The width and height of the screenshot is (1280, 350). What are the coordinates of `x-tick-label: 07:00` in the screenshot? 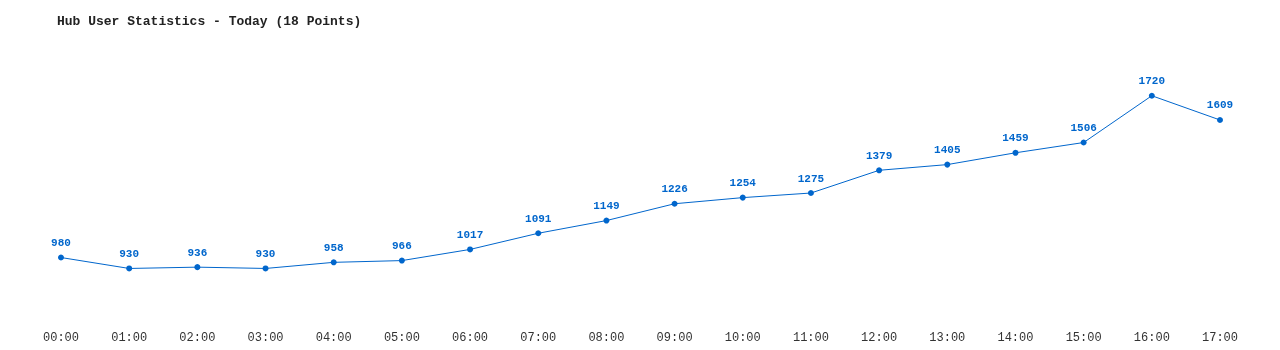 It's located at (538, 338).